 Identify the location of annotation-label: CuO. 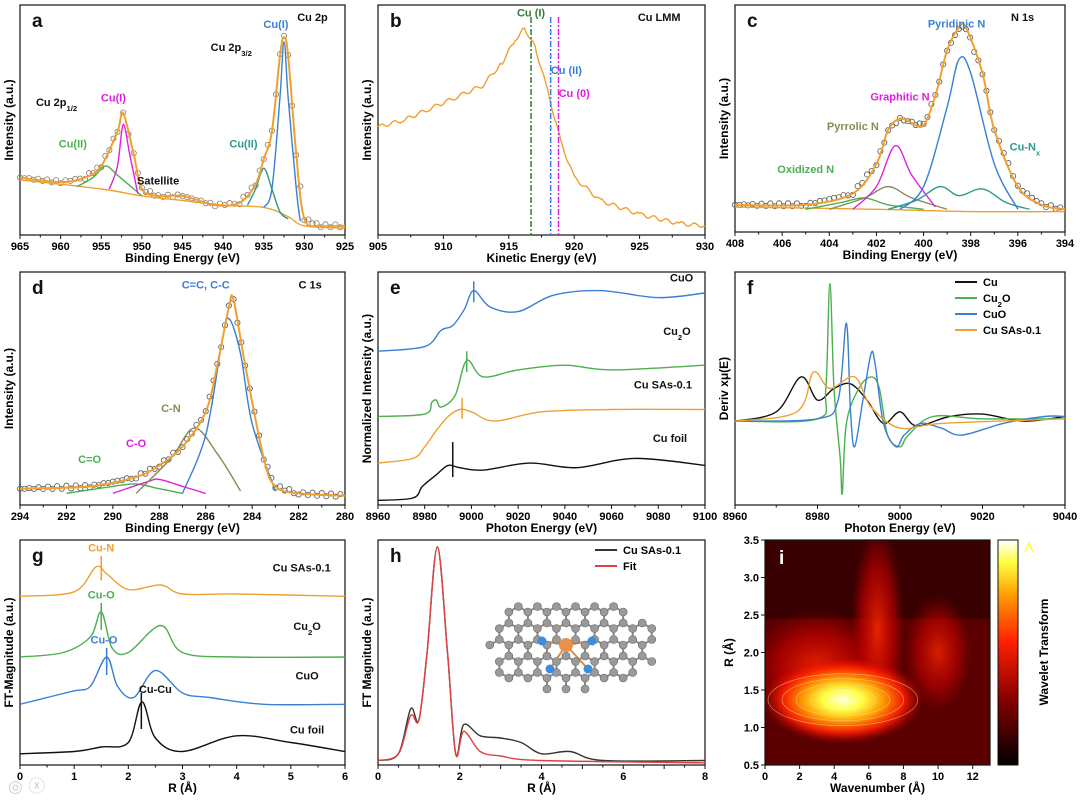
(682, 278).